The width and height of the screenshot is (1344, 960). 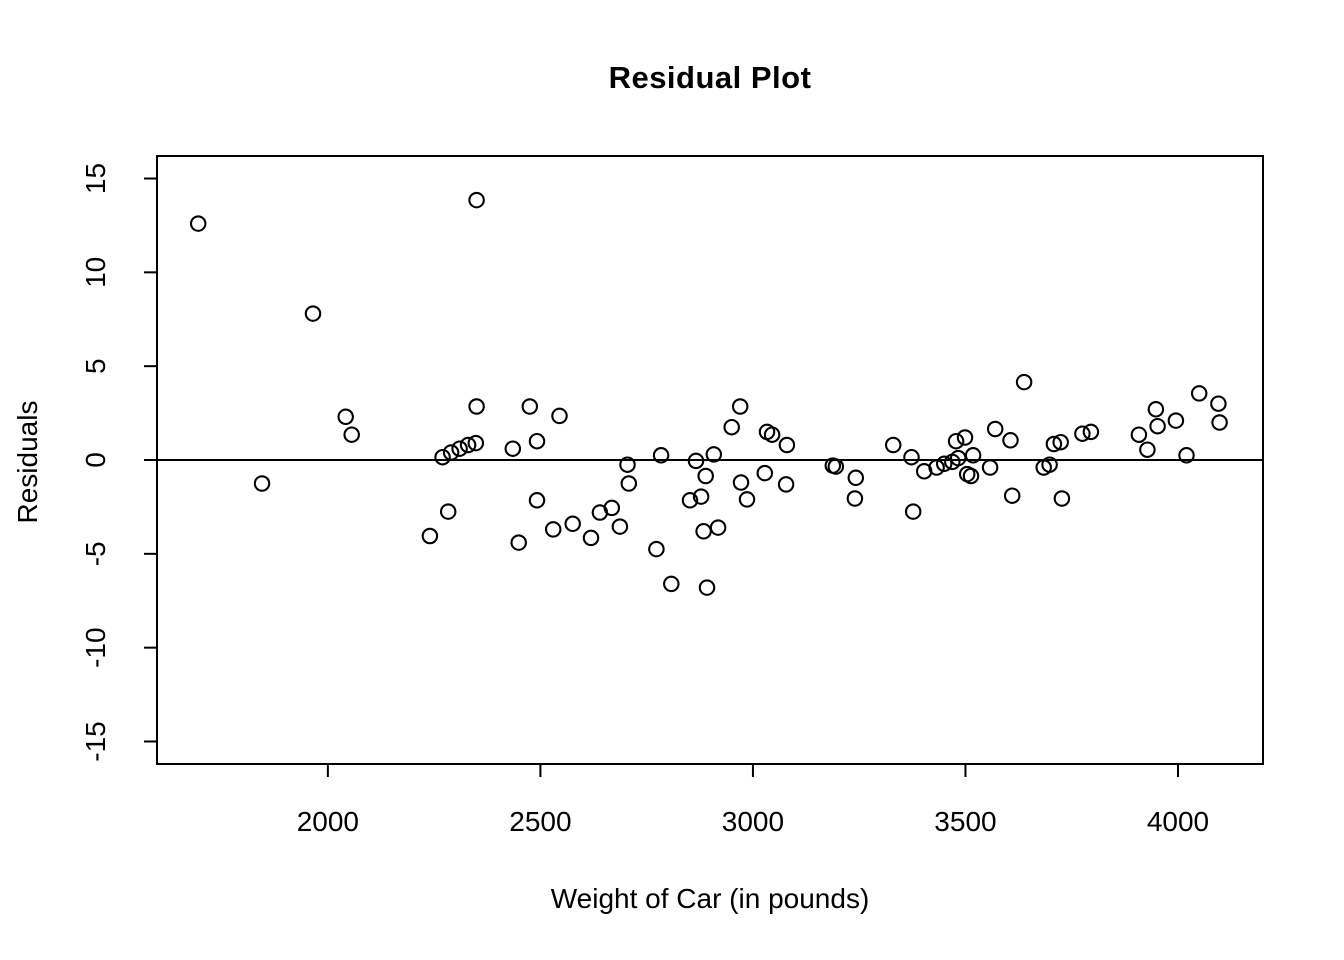 What do you see at coordinates (27, 462) in the screenshot?
I see `y-axis-title: Residuals` at bounding box center [27, 462].